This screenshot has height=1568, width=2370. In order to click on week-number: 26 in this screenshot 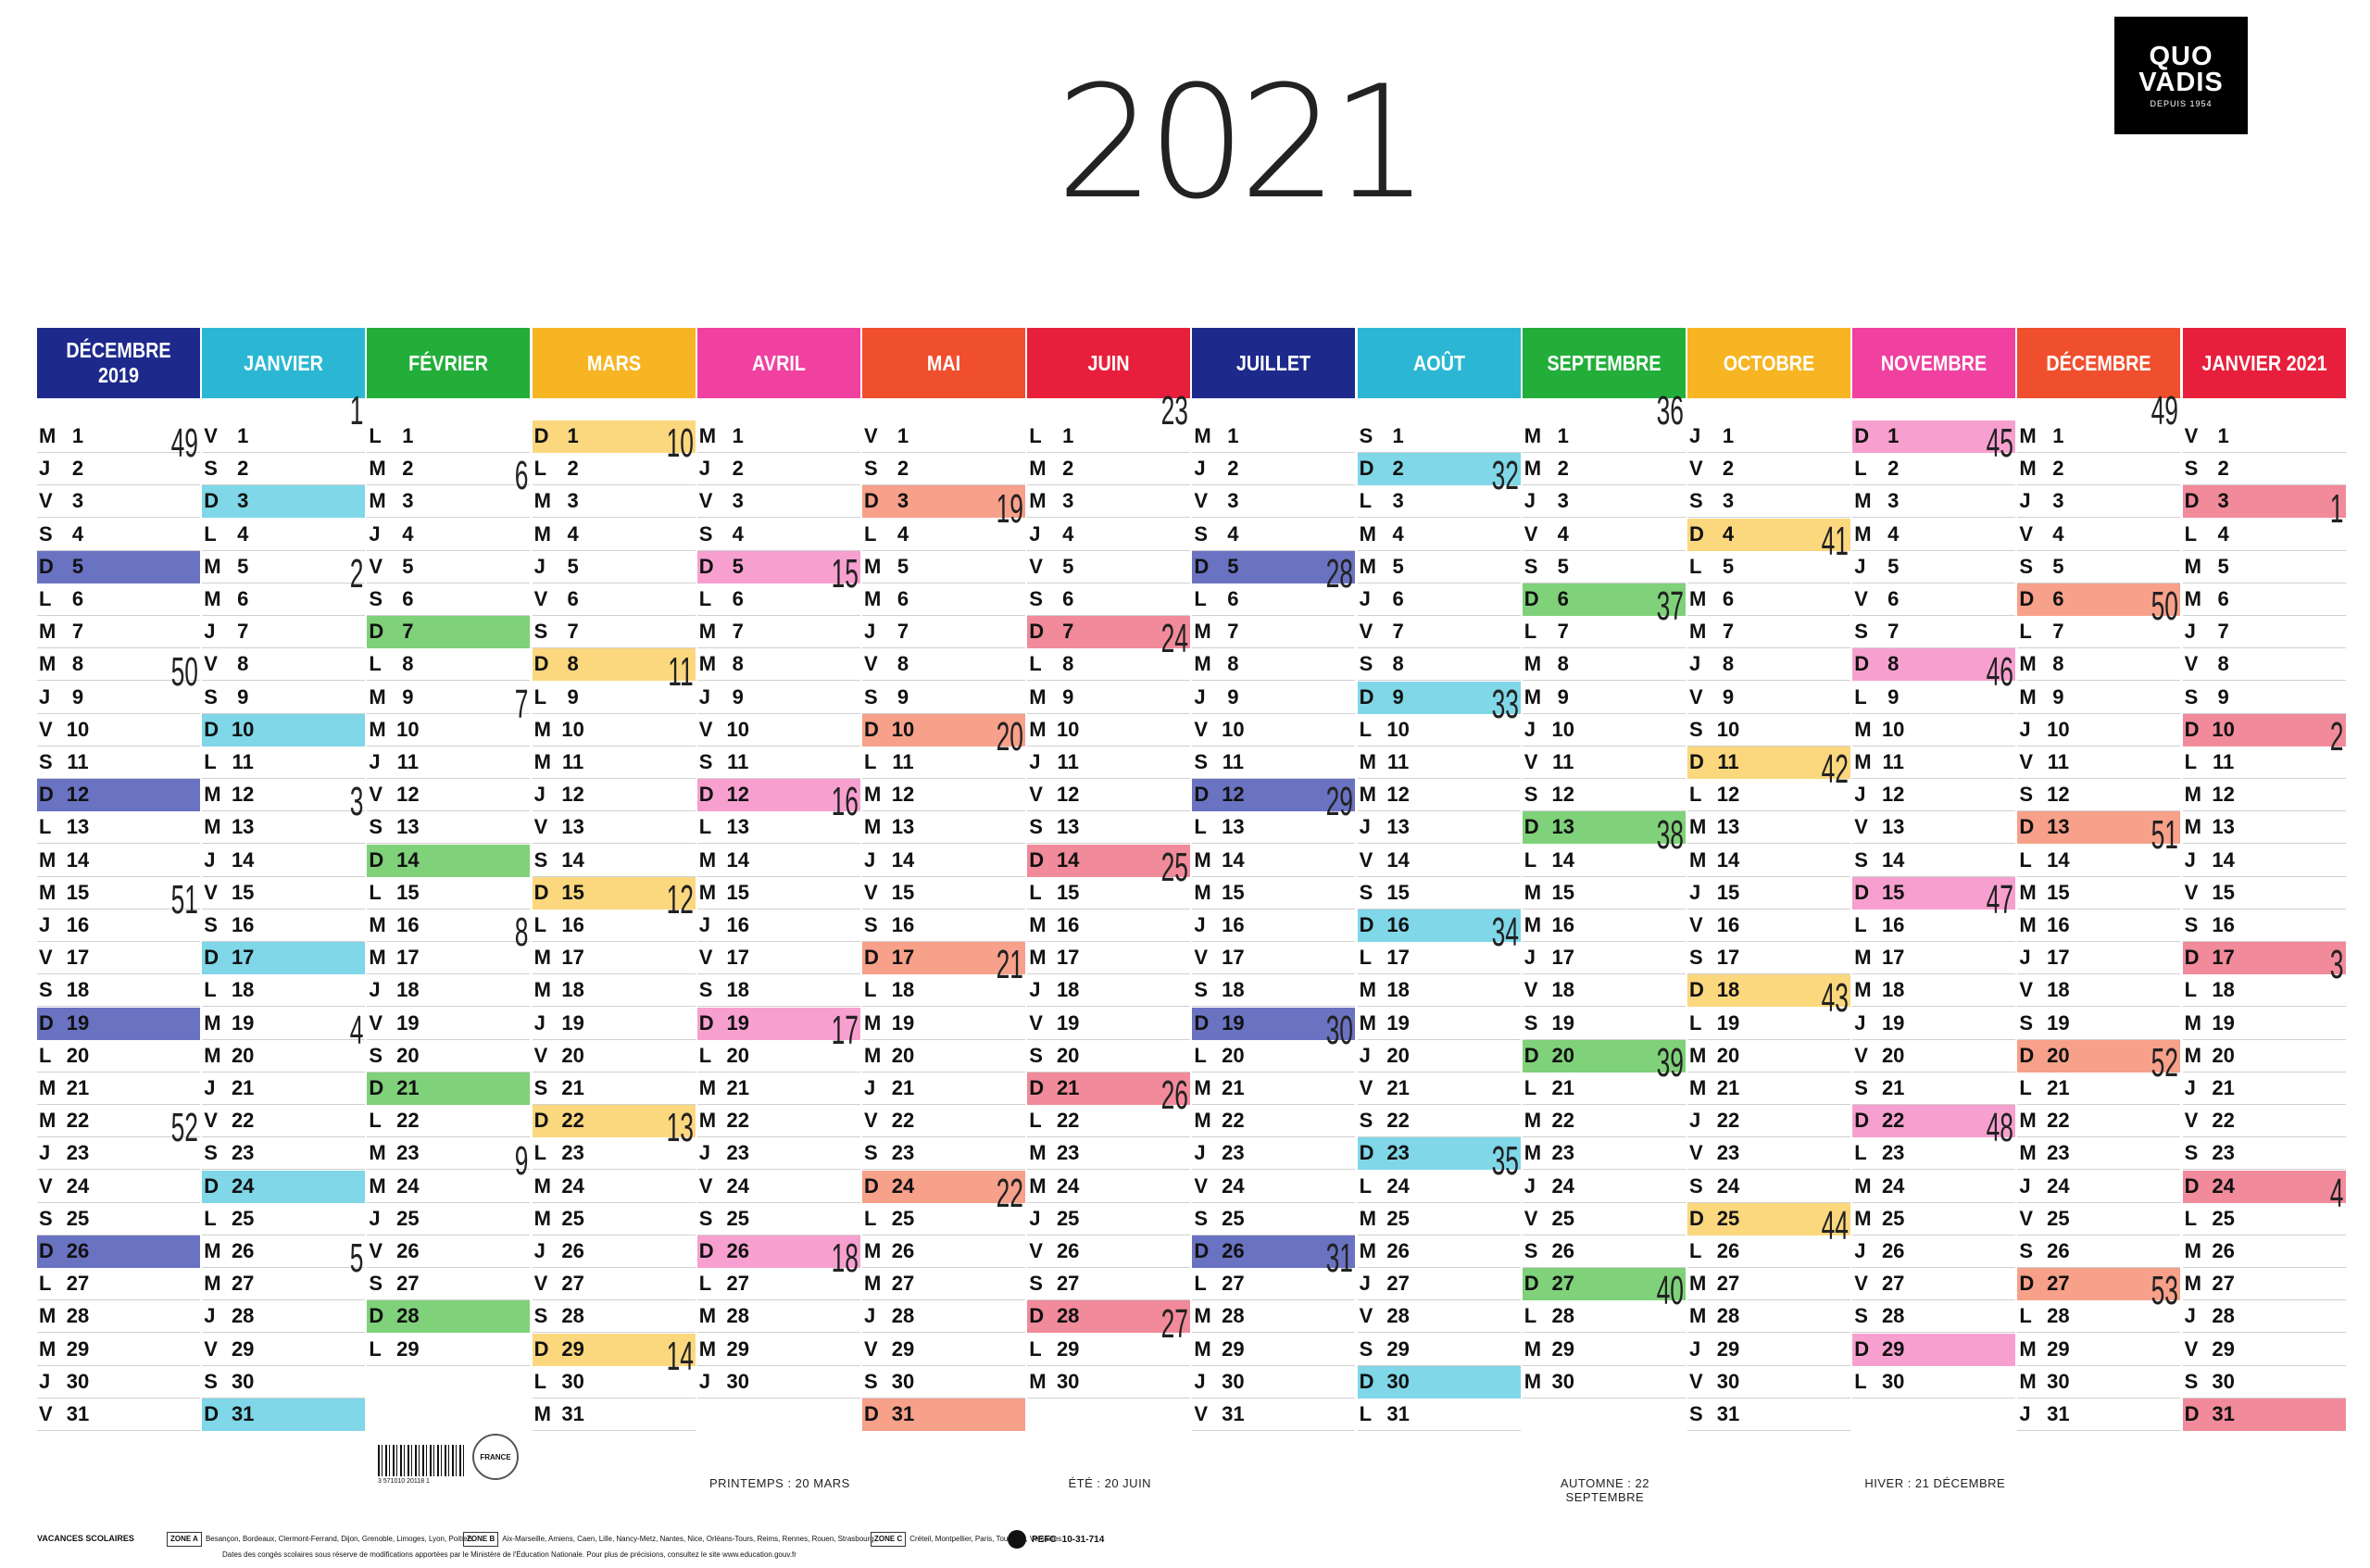, I will do `click(1174, 1096)`.